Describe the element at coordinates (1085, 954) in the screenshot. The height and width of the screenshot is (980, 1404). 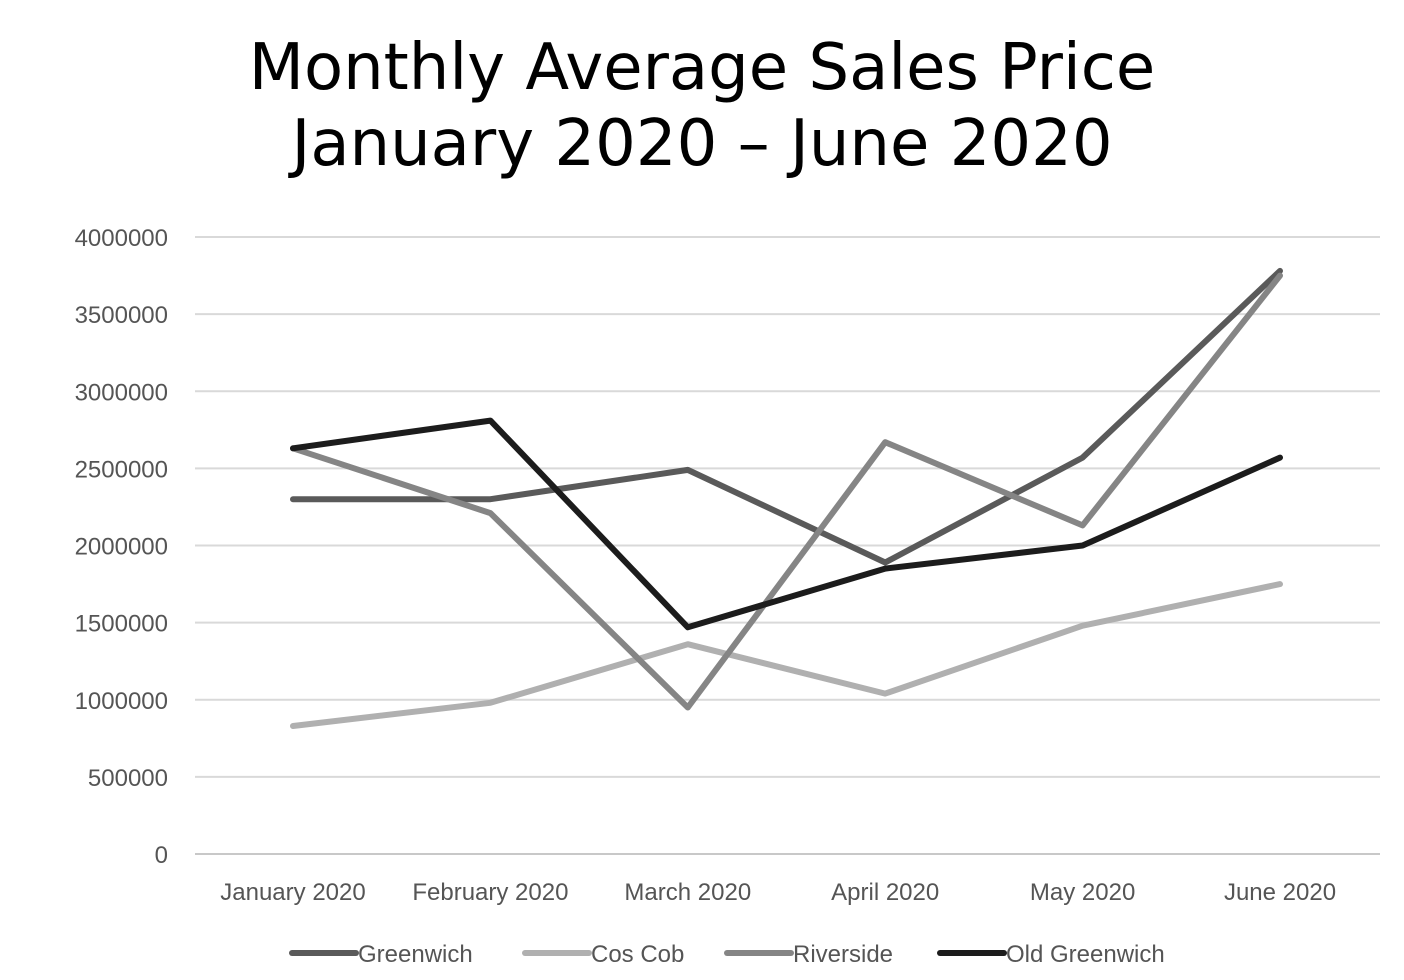
I see `legend-label-old-greenwich: Old Greenwich` at that location.